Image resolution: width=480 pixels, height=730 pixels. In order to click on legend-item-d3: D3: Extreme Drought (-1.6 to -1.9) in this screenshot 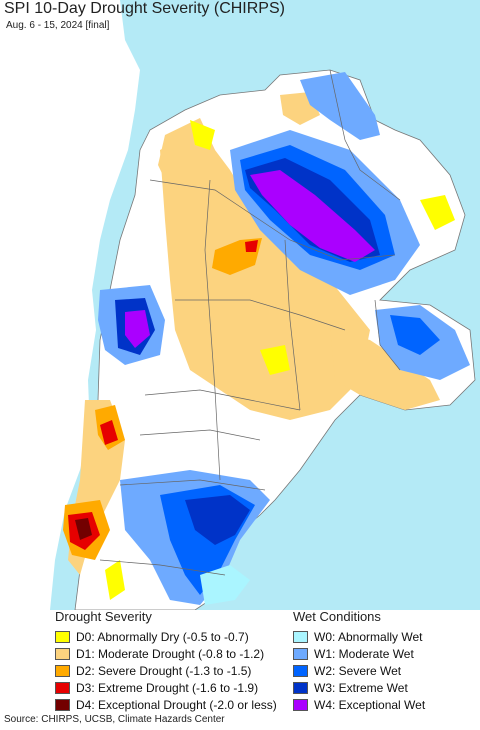, I will do `click(166, 687)`.